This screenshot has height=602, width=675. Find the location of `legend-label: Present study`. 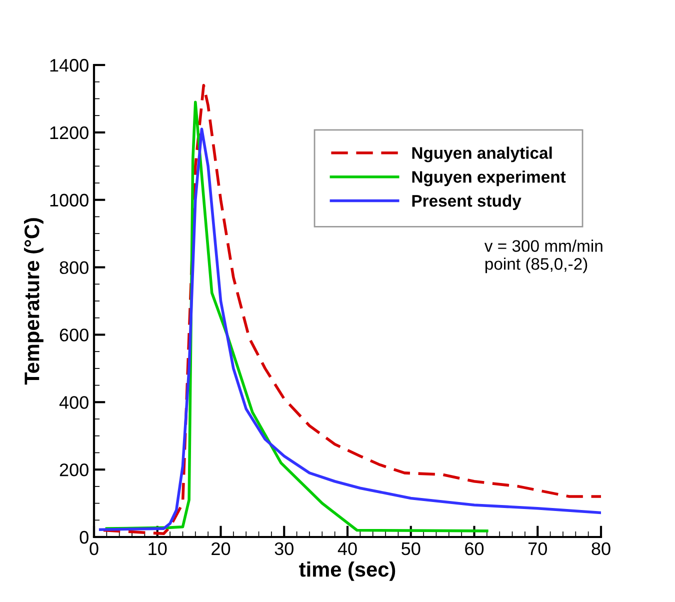

legend-label: Present study is located at coordinates (467, 202).